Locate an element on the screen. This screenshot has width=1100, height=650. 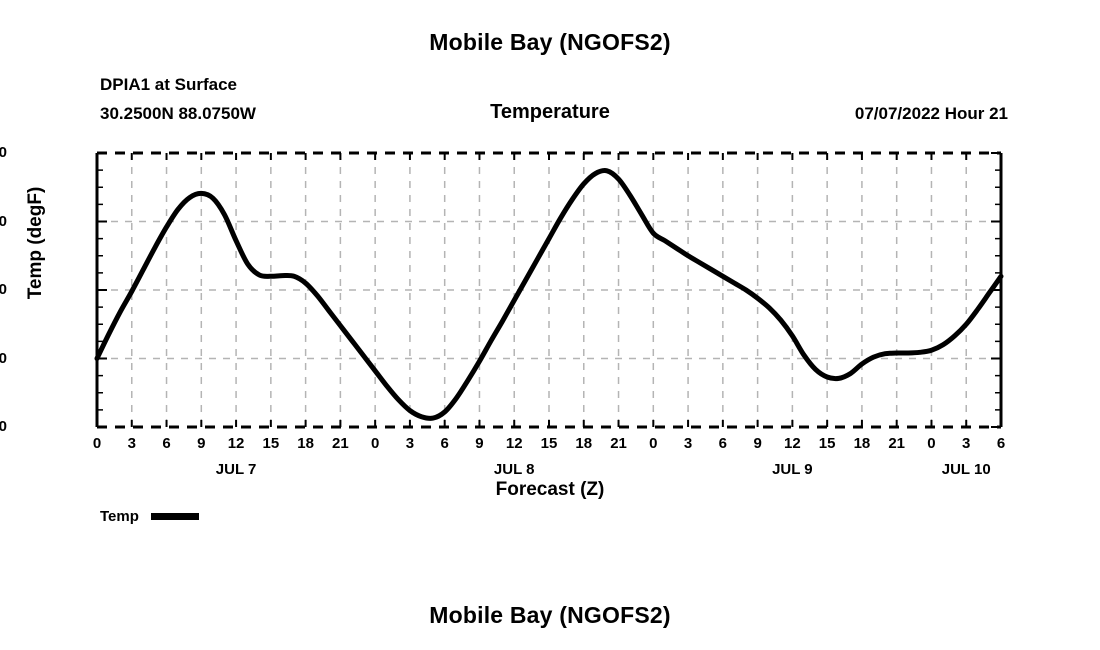
y-tick-label: 88.00 is located at coordinates (3, 289).